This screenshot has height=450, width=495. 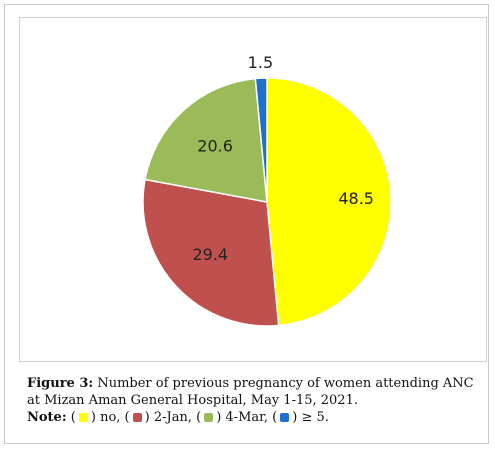 What do you see at coordinates (329, 202) in the screenshot?
I see `pie-slice-no` at bounding box center [329, 202].